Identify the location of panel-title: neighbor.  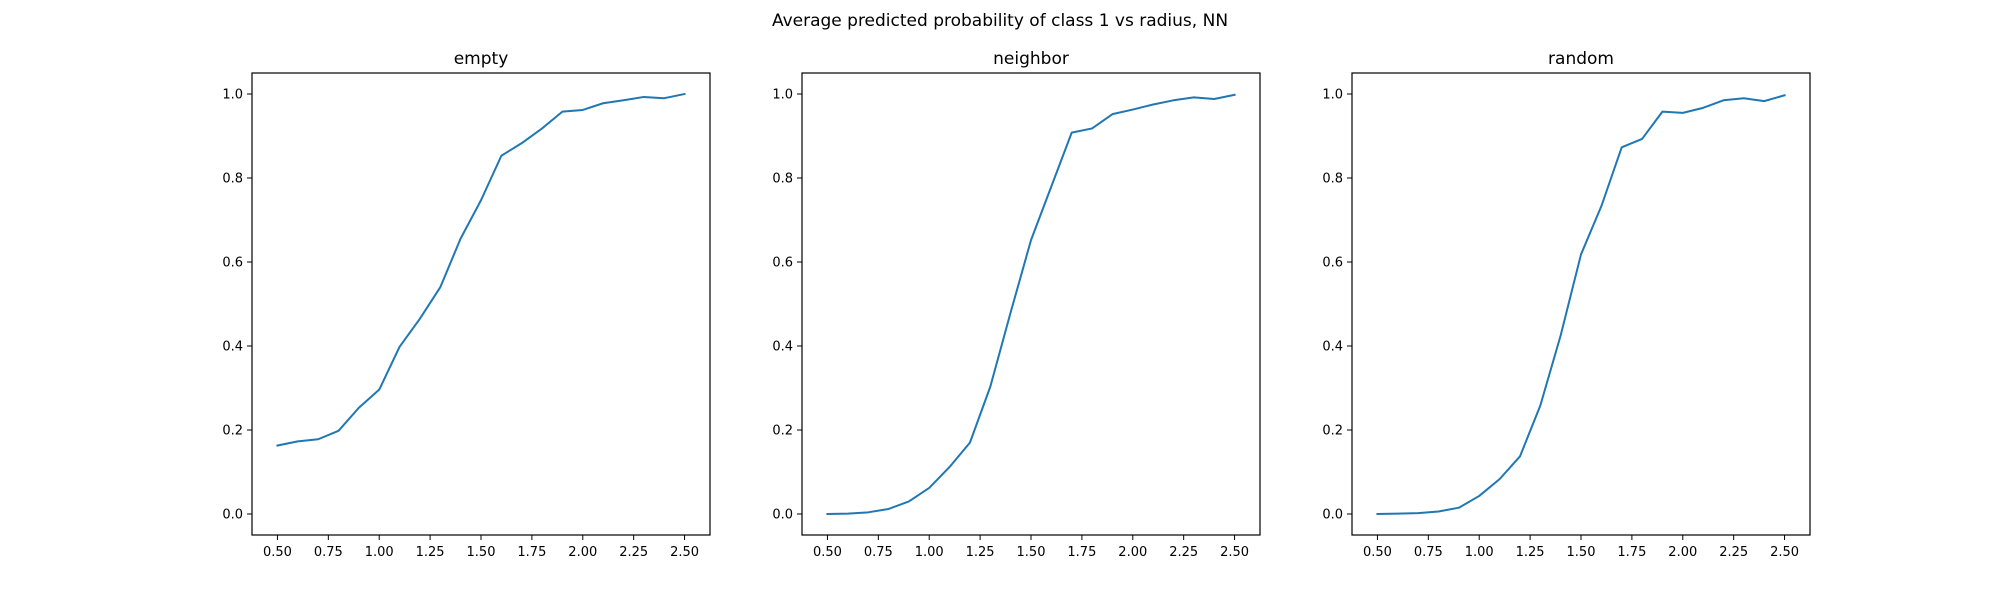
(1031, 59).